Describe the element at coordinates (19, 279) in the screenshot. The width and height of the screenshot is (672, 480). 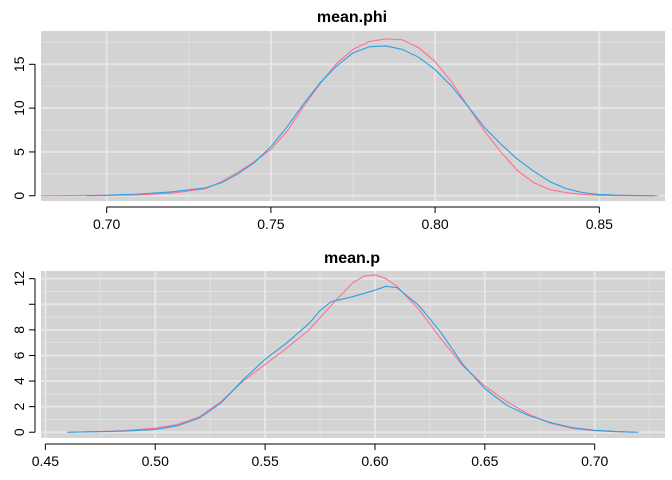
I see `y-tick-label: 12` at that location.